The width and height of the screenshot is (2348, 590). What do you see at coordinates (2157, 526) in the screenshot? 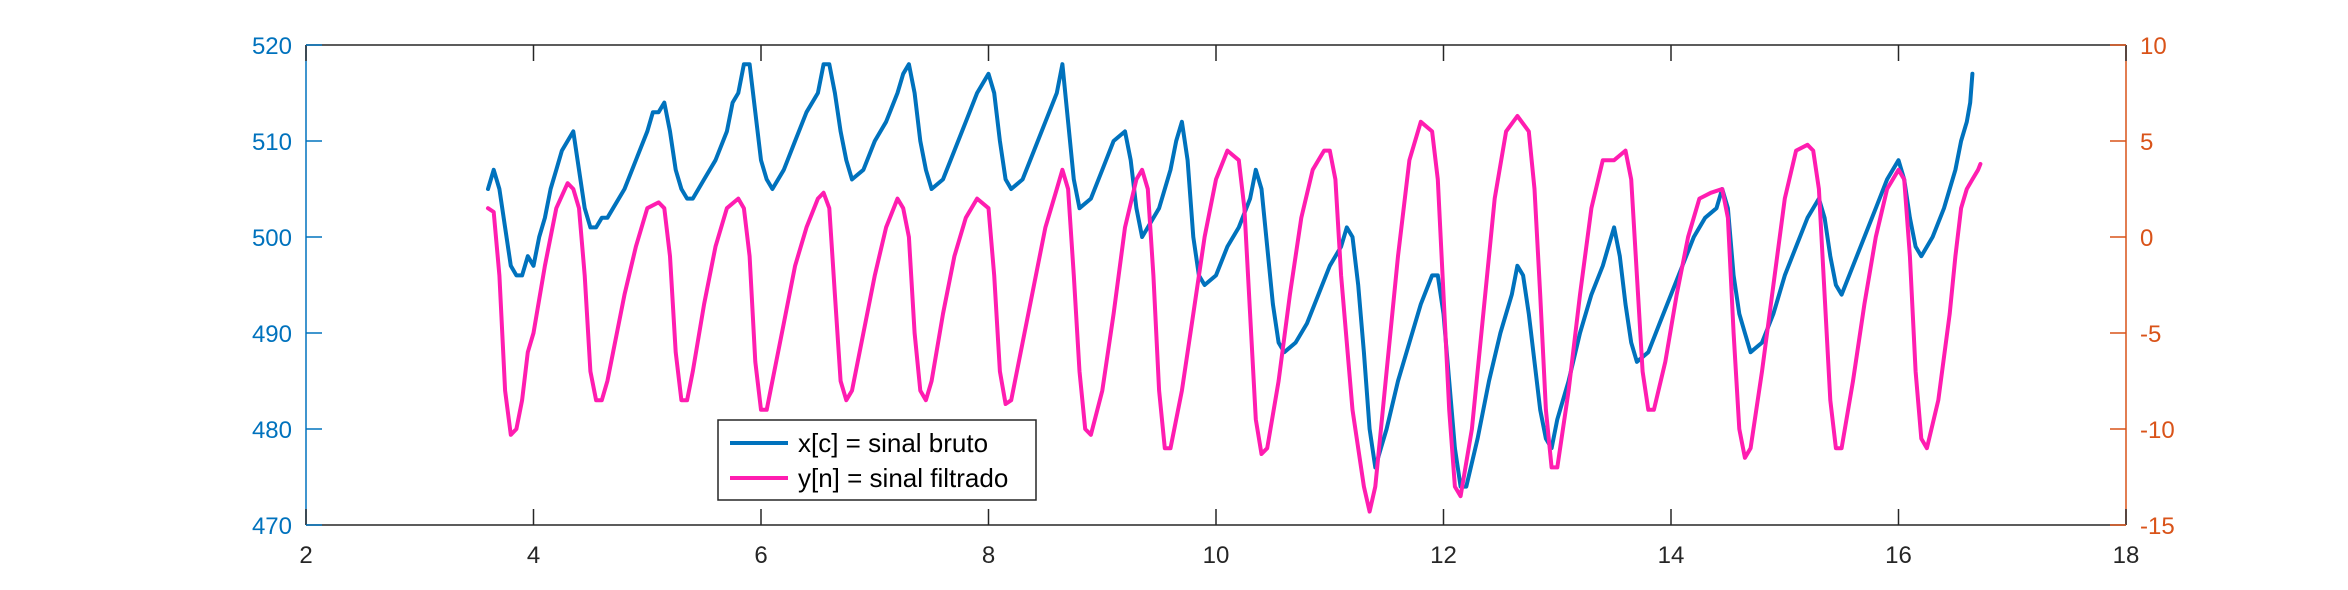
I see `y-tick-label-right: -15` at bounding box center [2157, 526].